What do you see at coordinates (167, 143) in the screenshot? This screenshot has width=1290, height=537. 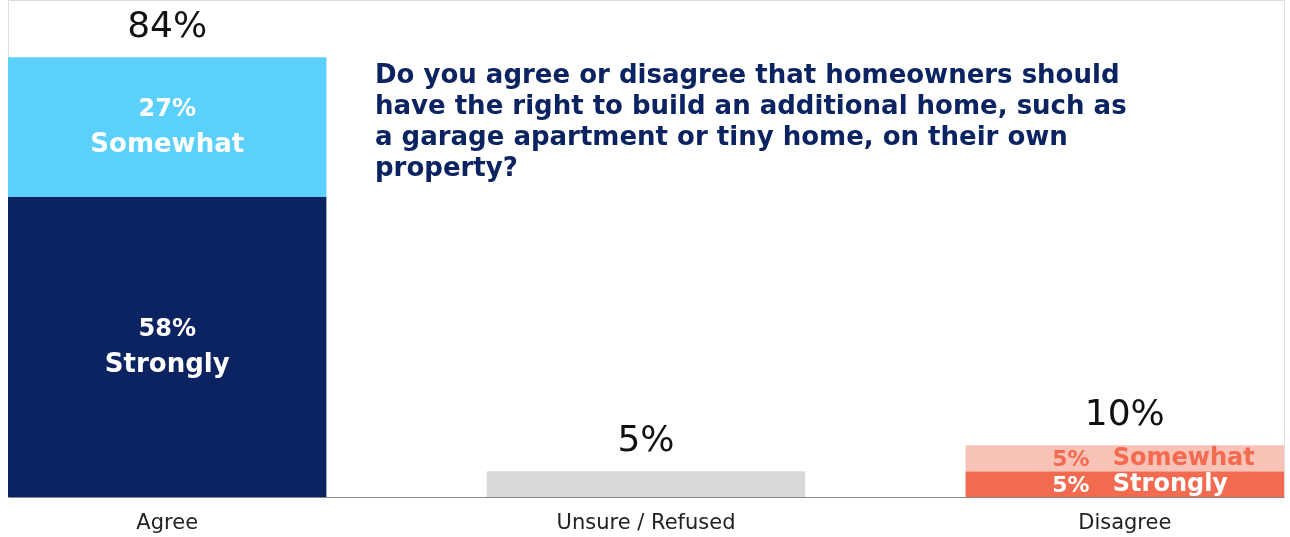 I see `text: Somewhat` at bounding box center [167, 143].